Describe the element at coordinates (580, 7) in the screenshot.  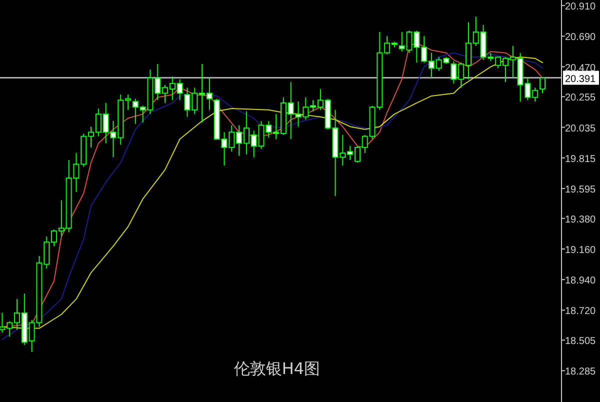
I see `y-tick-label: 20.910` at that location.